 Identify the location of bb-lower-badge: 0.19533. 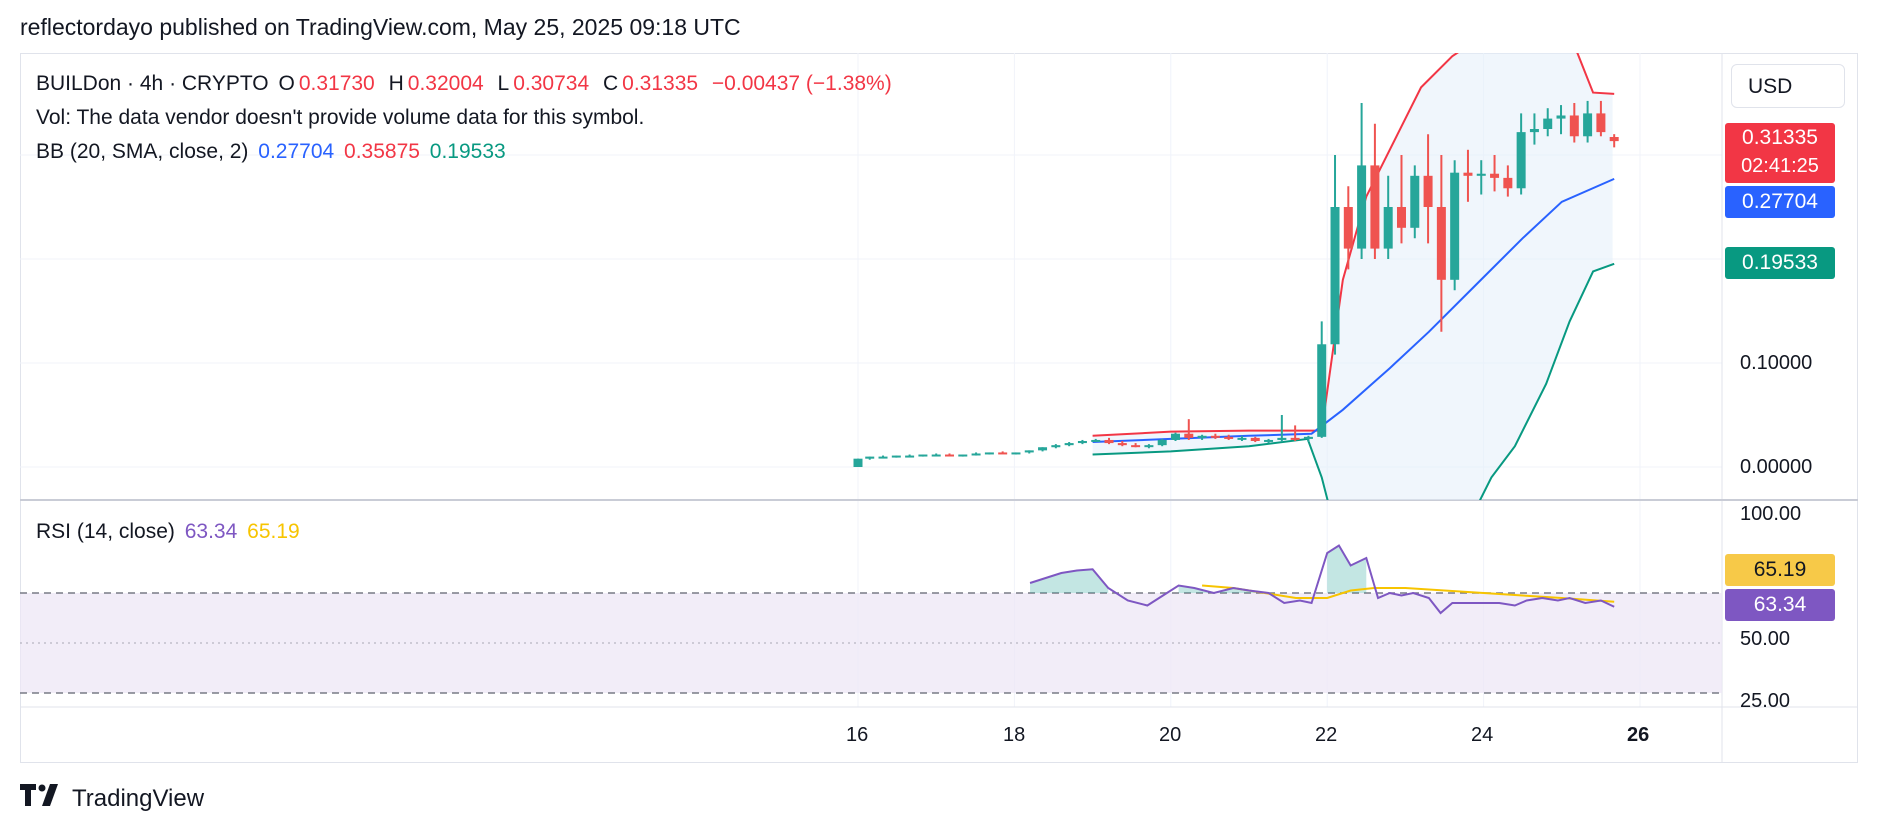
(1780, 263).